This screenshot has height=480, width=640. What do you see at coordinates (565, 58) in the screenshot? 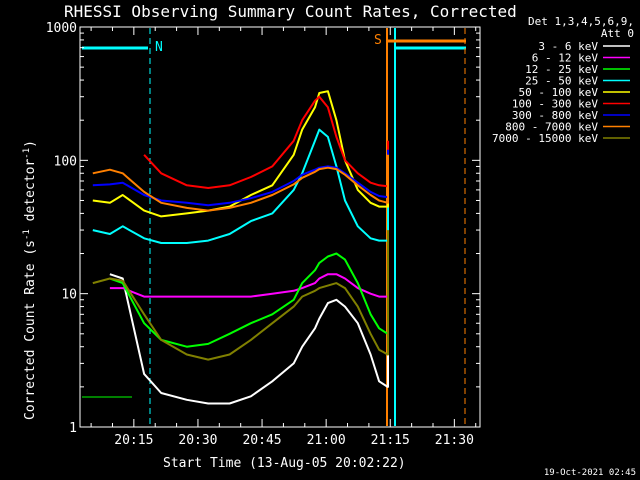
I see `legend-label-2: 6 - 12 keV` at bounding box center [565, 58].